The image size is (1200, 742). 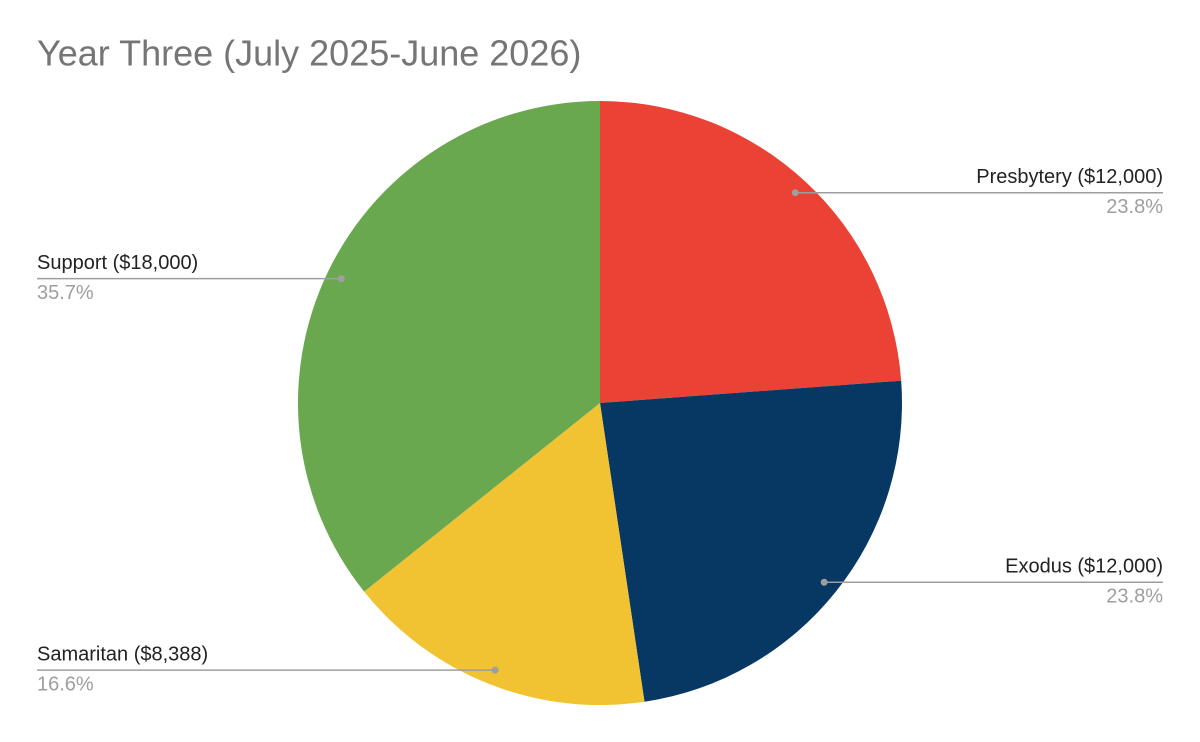 I want to click on slice-label: Exodus ($12,000), so click(x=1084, y=567).